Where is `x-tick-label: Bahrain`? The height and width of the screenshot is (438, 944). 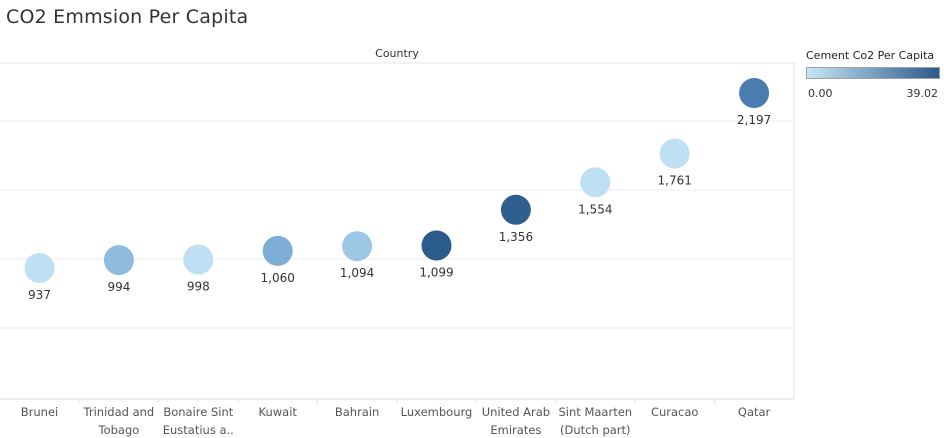 x-tick-label: Bahrain is located at coordinates (357, 412).